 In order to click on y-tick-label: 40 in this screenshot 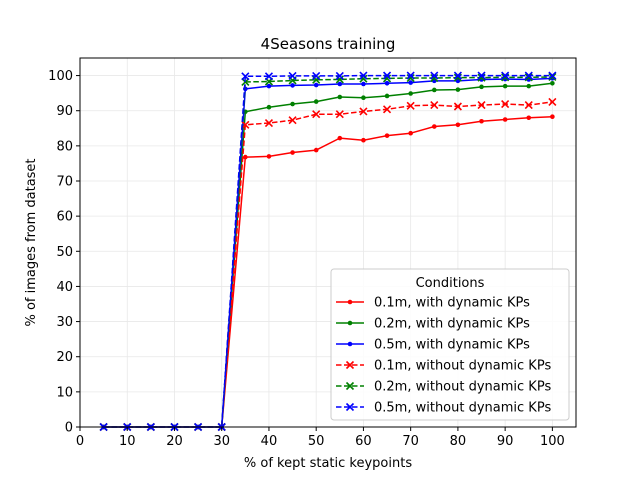, I will do `click(64, 287)`.